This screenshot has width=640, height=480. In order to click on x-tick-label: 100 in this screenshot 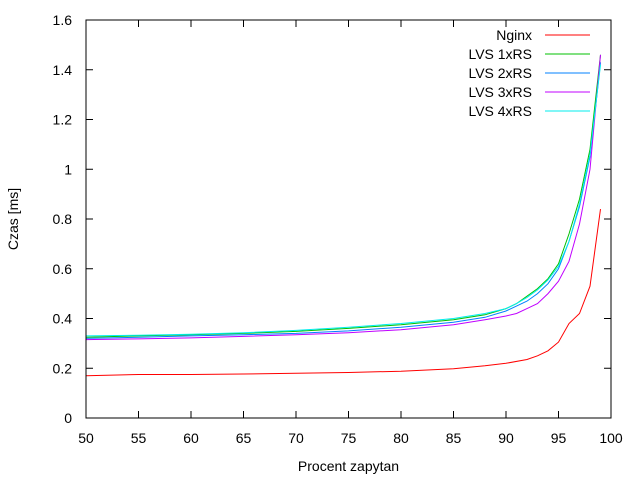, I will do `click(611, 438)`.